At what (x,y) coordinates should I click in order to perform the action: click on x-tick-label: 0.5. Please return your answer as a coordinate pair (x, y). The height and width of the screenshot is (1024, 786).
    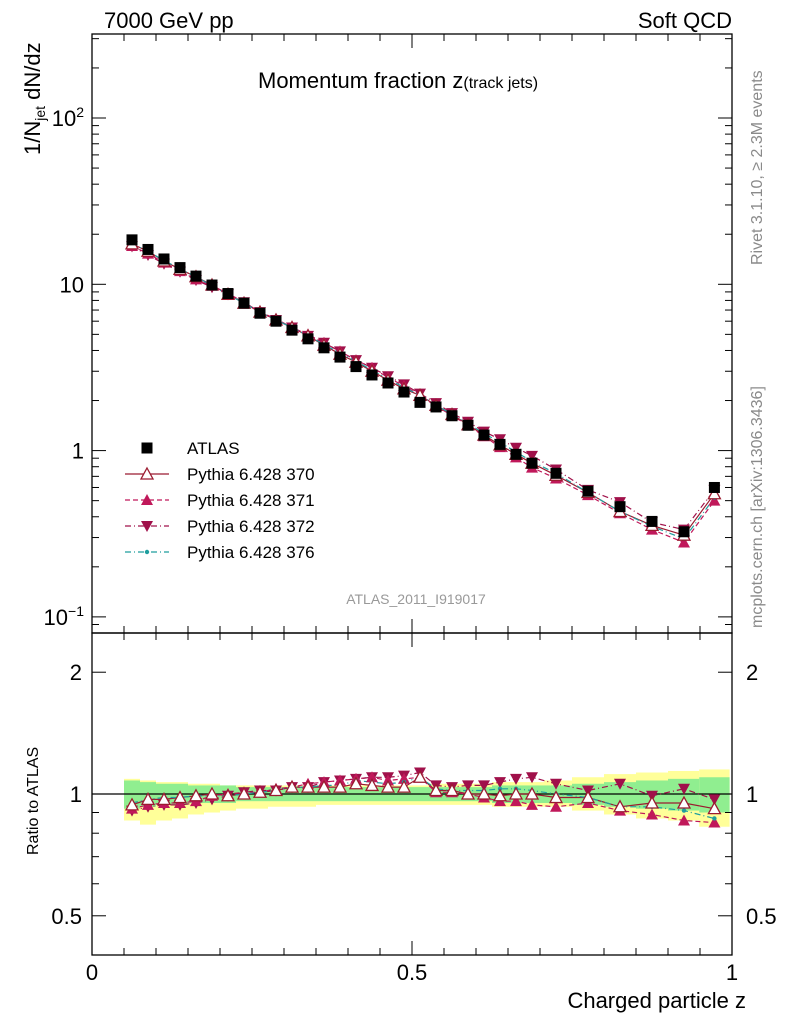
    Looking at the image, I should click on (412, 972).